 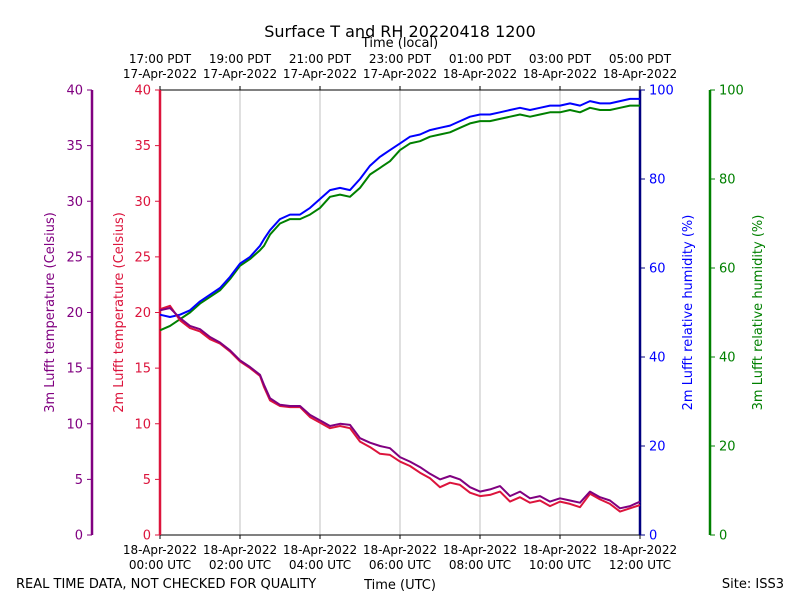 I want to click on y-axis-3m-temp-tick-label-7: 35, so click(x=74, y=146).